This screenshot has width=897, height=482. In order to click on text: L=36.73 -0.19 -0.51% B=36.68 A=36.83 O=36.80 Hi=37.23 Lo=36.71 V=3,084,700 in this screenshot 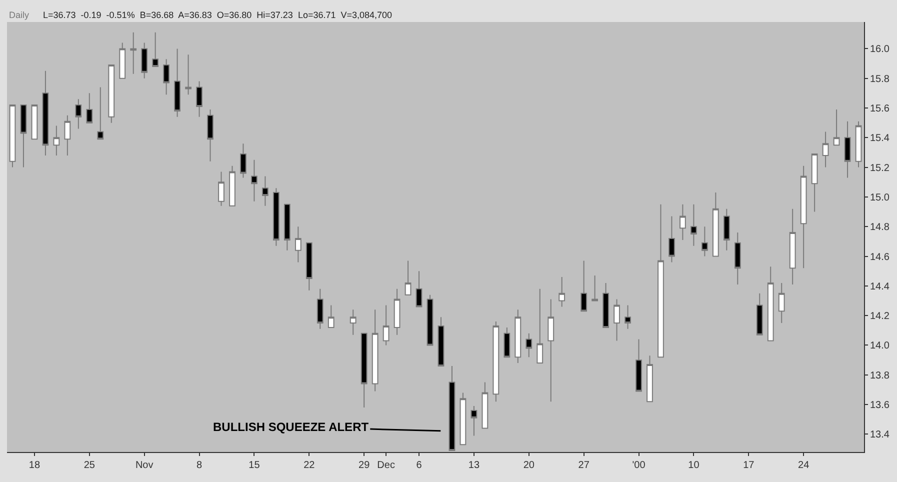, I will do `click(217, 15)`.